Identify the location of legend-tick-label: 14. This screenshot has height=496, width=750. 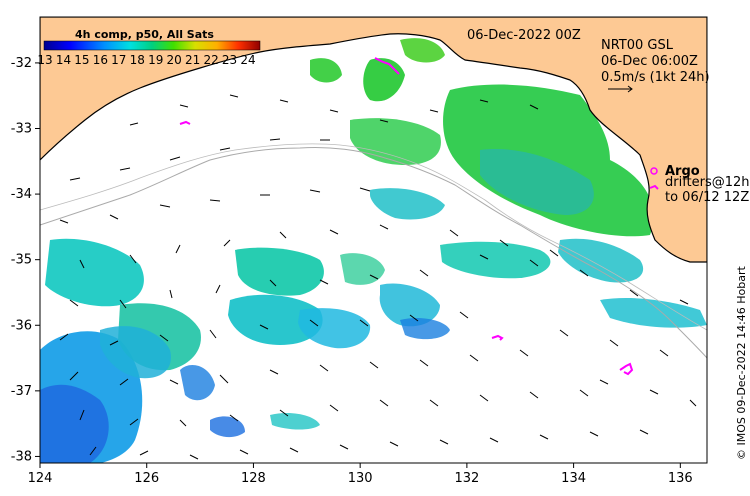
(63, 60).